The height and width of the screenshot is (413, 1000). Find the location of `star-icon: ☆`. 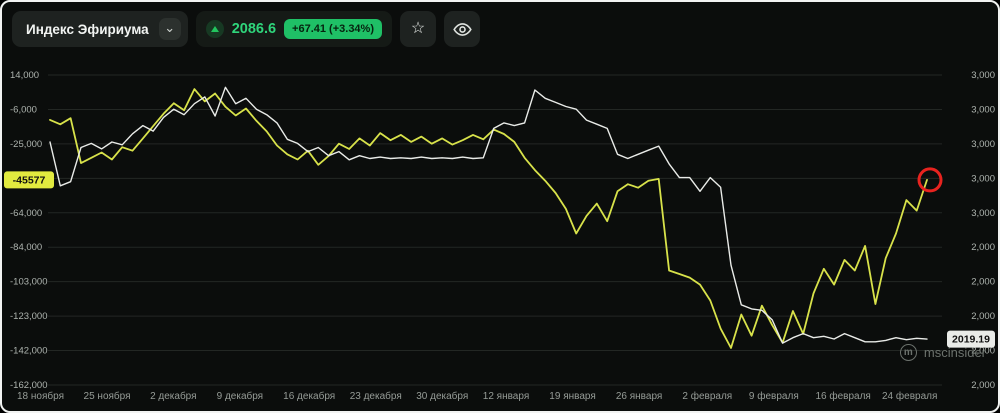

star-icon: ☆ is located at coordinates (418, 28).